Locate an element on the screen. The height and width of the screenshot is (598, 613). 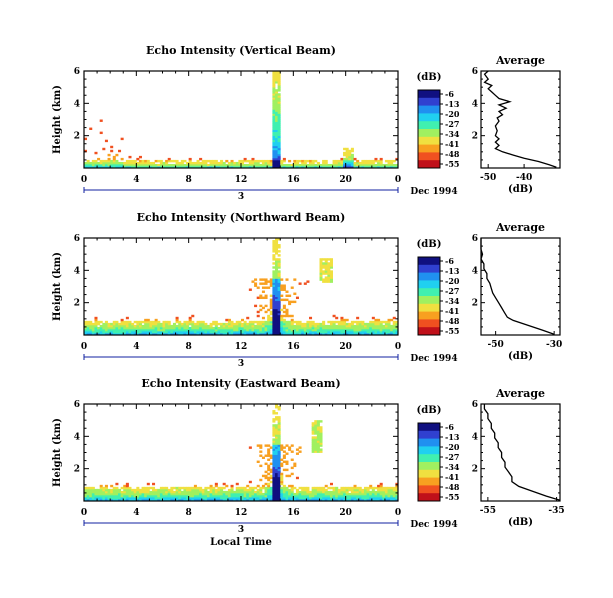
date-day-label: 3 is located at coordinates (241, 364).